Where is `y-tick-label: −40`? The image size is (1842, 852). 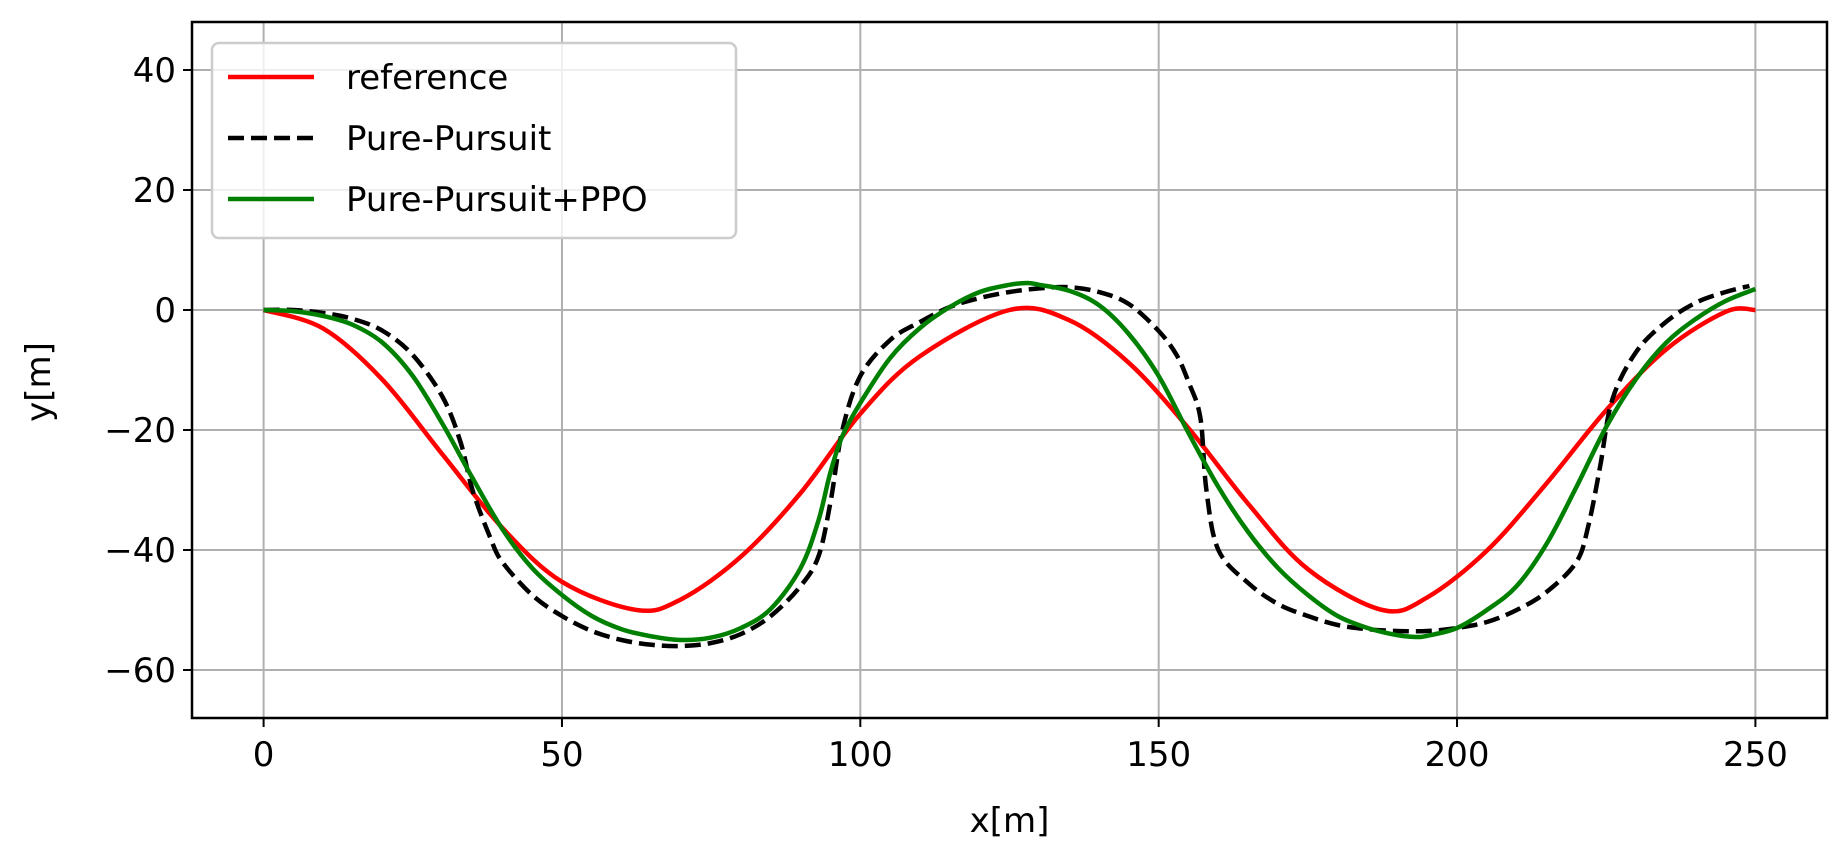 y-tick-label: −40 is located at coordinates (140, 551).